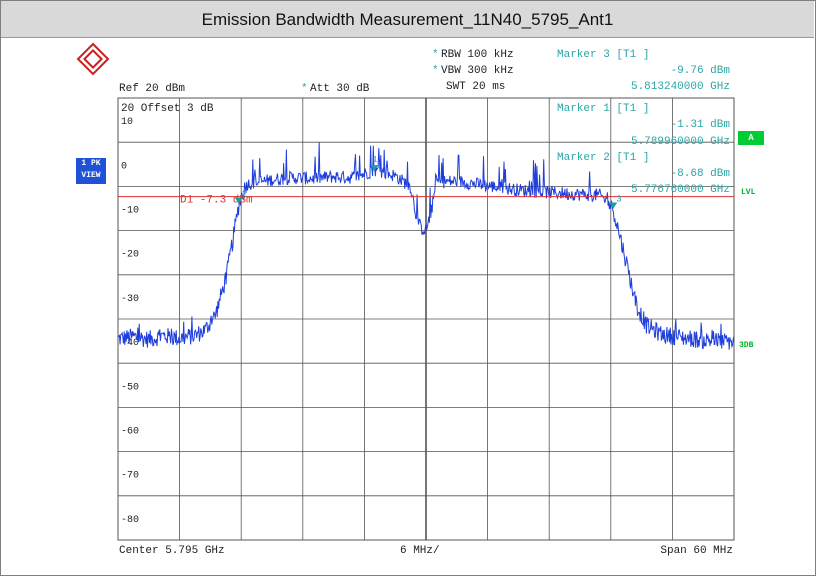 This screenshot has width=816, height=576. I want to click on level-indicator: LVL, so click(748, 192).